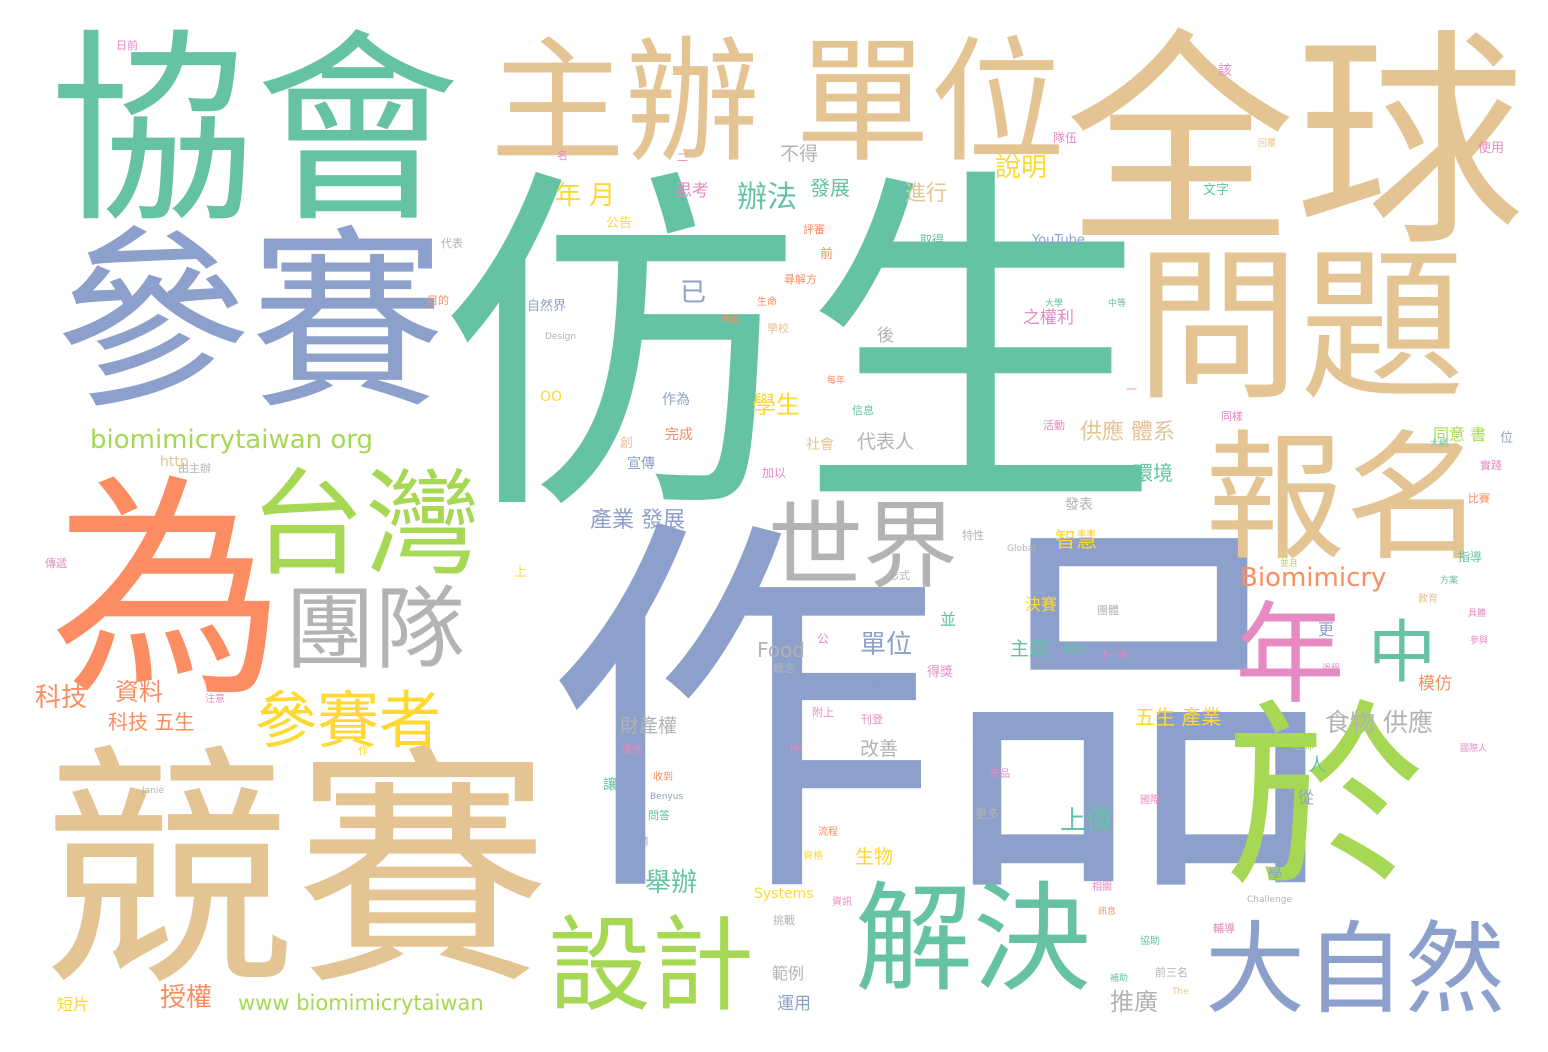 The height and width of the screenshot is (1052, 1548). What do you see at coordinates (891, 685) in the screenshot?
I see `word-institute: Institute` at bounding box center [891, 685].